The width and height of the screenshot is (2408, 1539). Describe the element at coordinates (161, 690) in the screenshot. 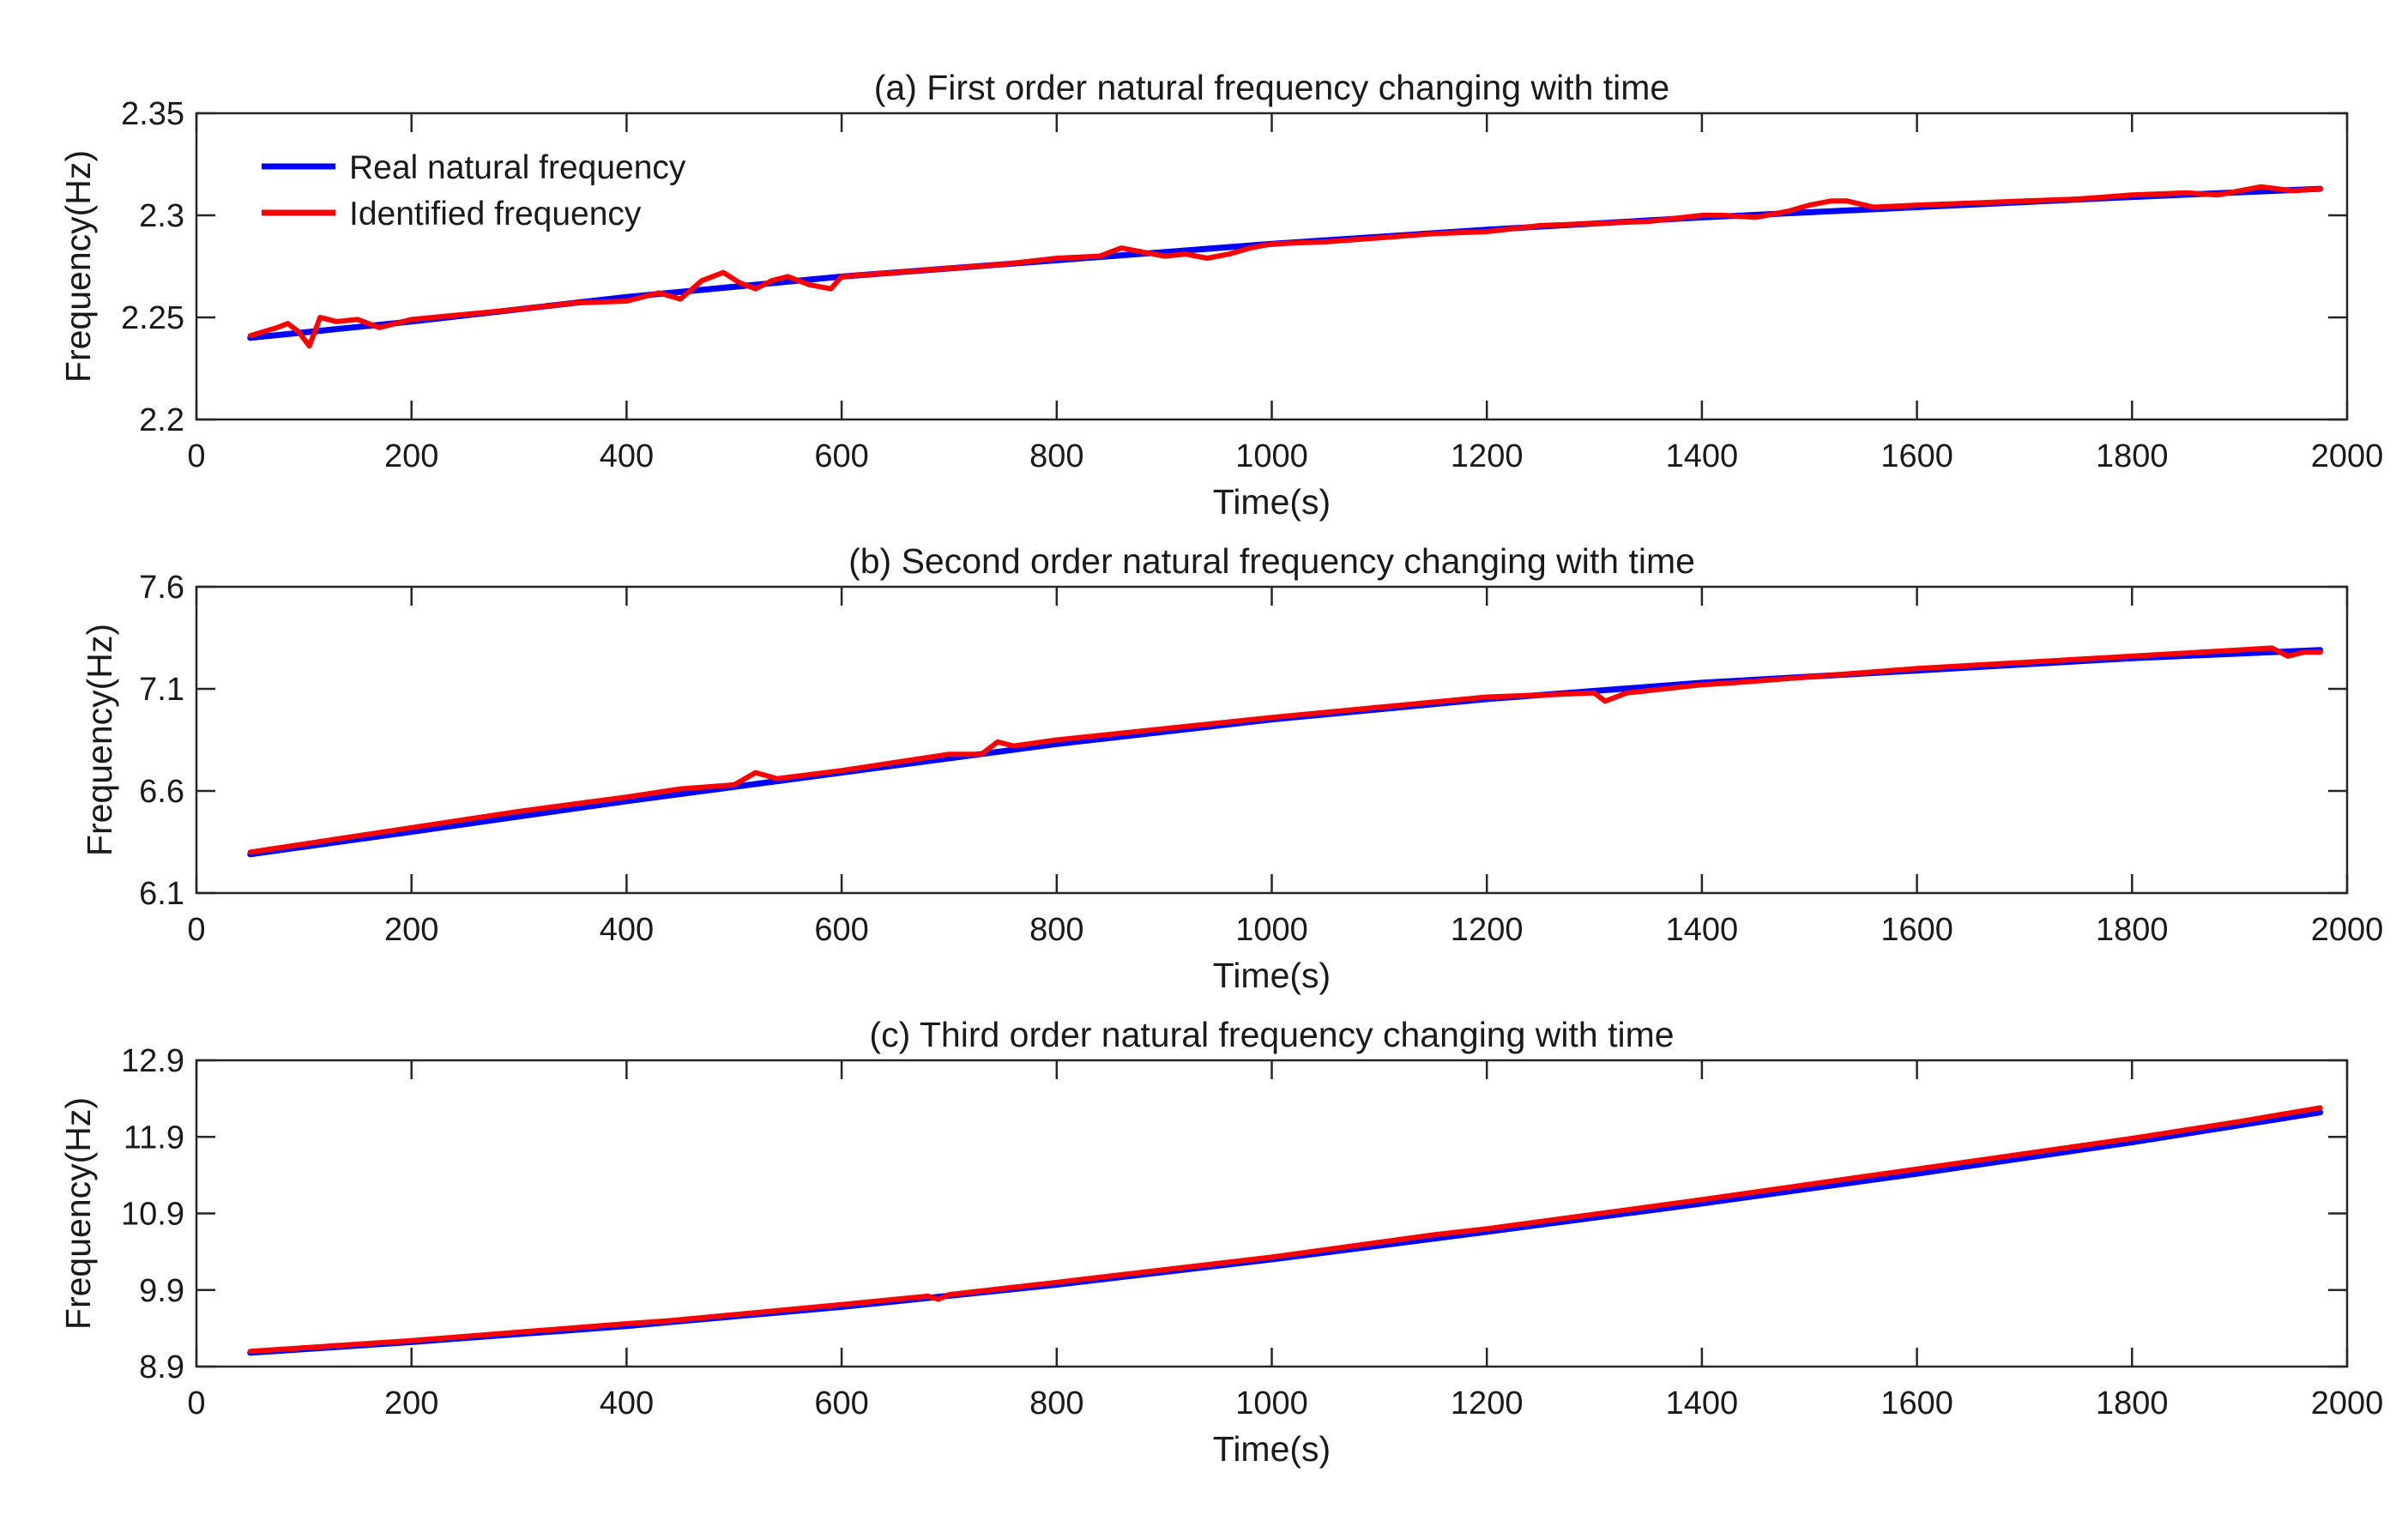

I see `y-tick-label-b: 7.1` at that location.